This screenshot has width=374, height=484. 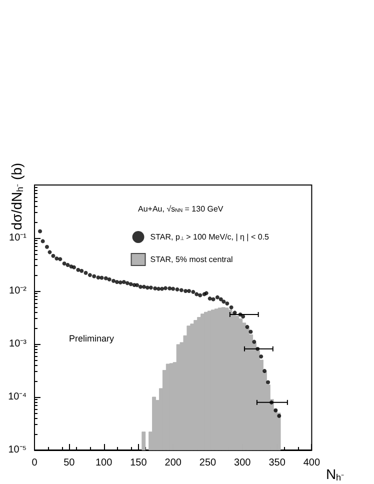 What do you see at coordinates (311, 463) in the screenshot?
I see `x-tick-label: 400` at bounding box center [311, 463].